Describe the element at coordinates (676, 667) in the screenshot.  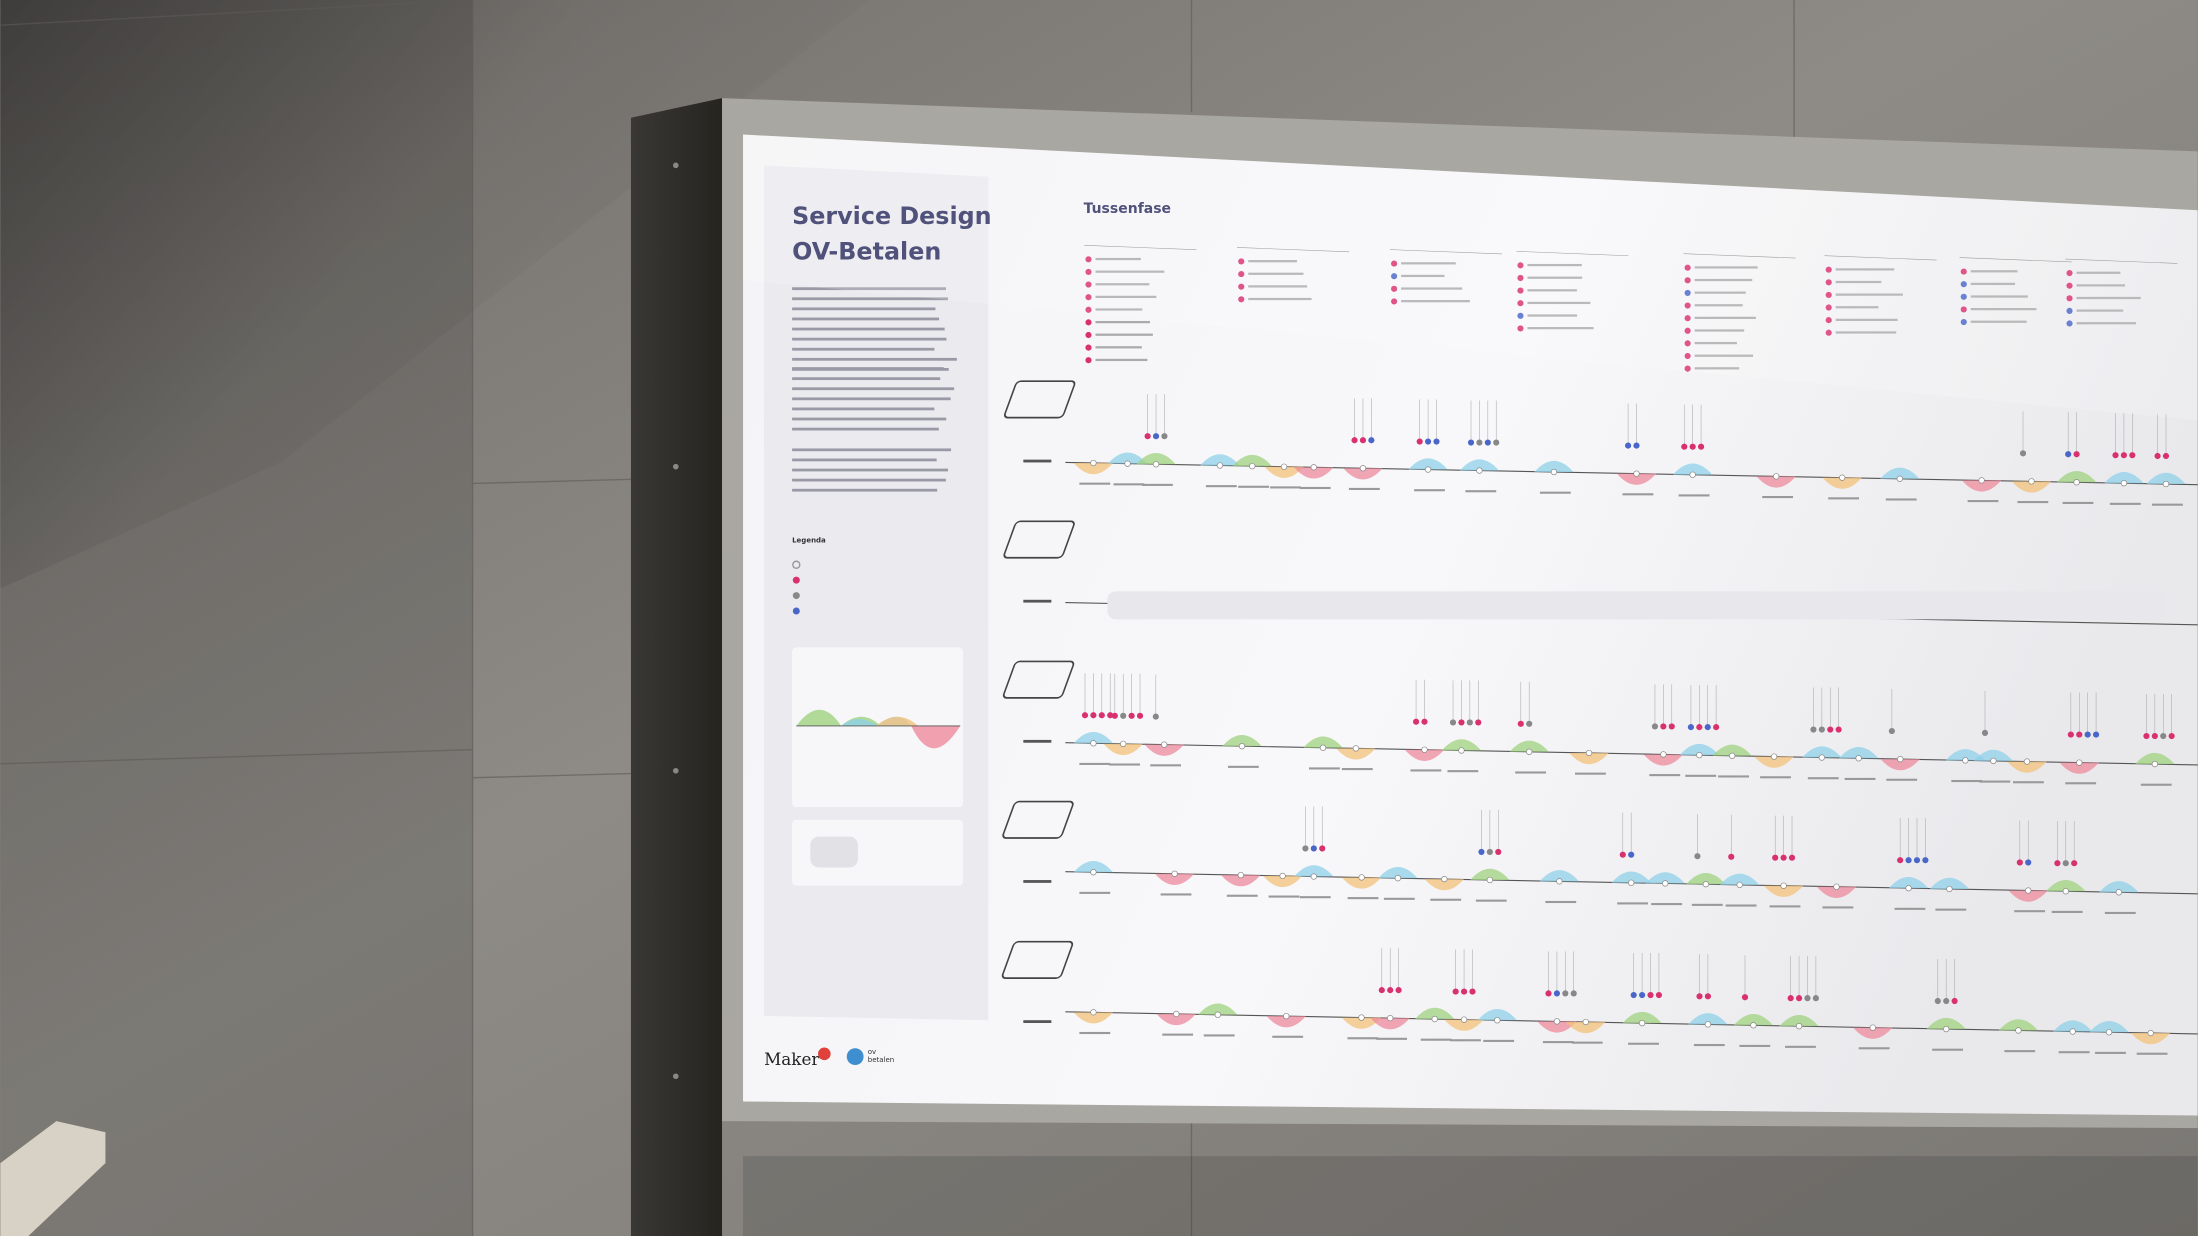
I see `frame-post` at that location.